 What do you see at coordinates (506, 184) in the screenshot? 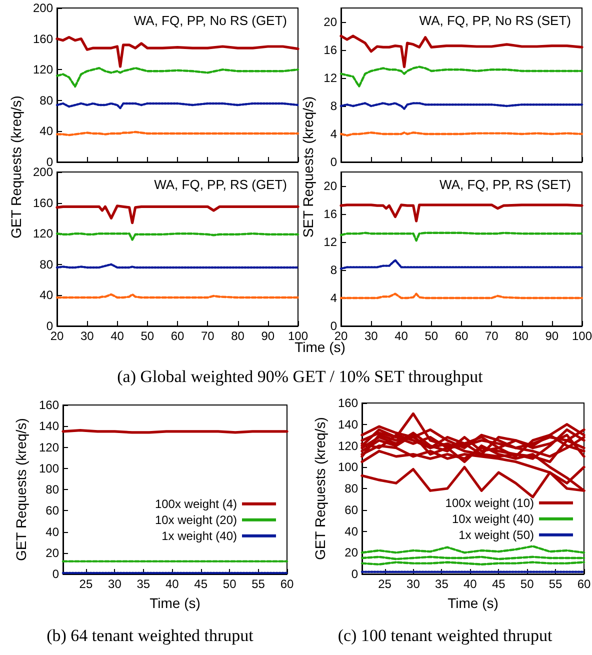
I see `chart-title: WA, FQ, PP, RS (SET)` at bounding box center [506, 184].